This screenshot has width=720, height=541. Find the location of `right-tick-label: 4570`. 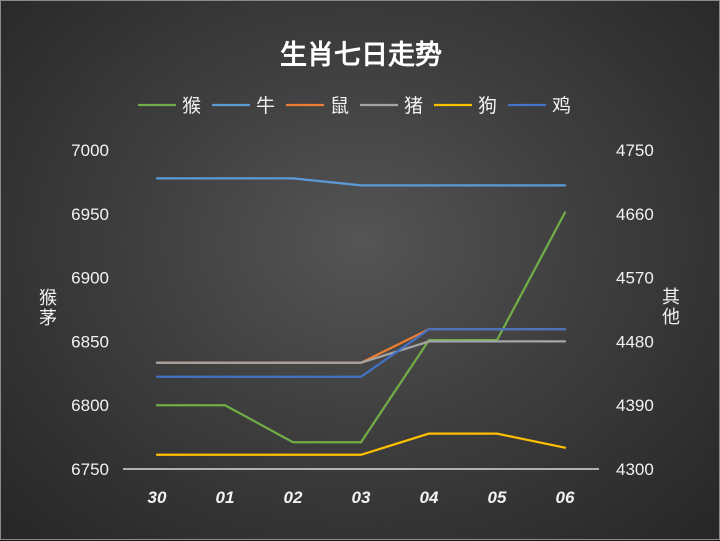

right-tick-label: 4570 is located at coordinates (635, 278).